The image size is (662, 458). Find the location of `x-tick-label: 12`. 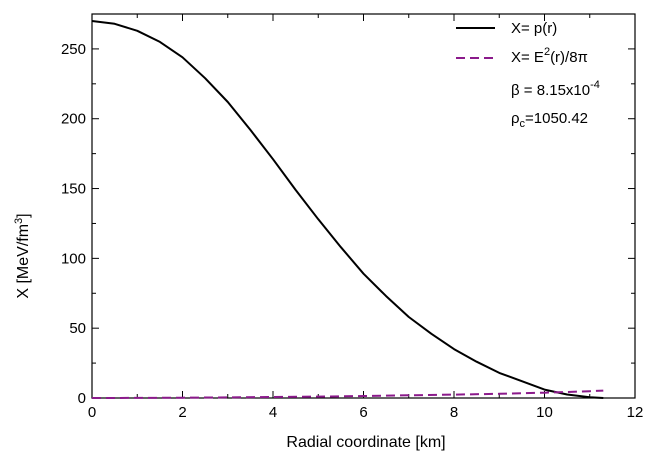

x-tick-label: 12 is located at coordinates (635, 412).